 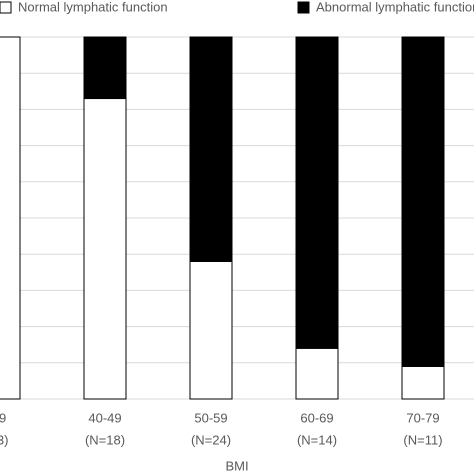 I want to click on x-tick-label: 60-69, so click(x=316, y=417).